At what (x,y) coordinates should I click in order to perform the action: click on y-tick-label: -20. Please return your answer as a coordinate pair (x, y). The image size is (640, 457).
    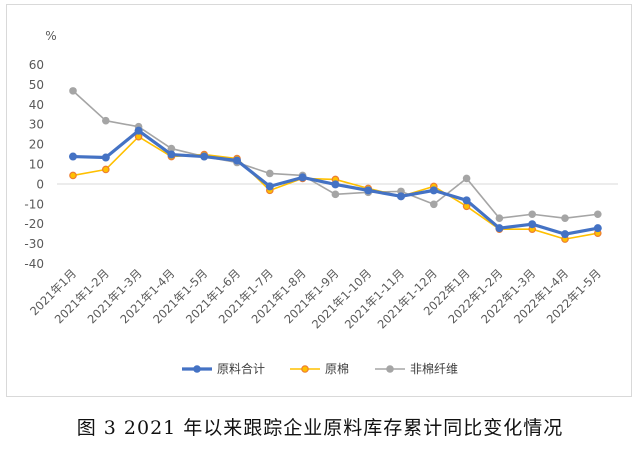
    Looking at the image, I should click on (34, 224).